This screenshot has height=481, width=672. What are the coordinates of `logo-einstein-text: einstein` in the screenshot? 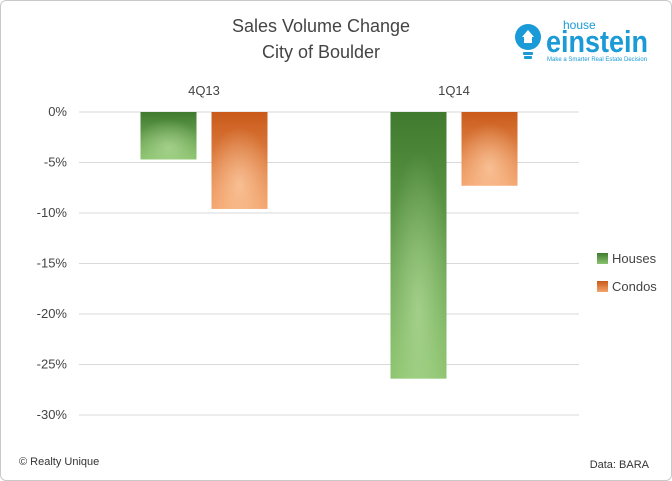 It's located at (597, 41).